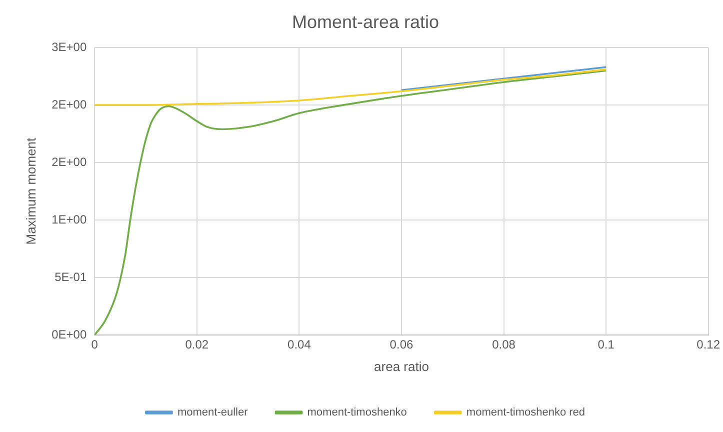  Describe the element at coordinates (526, 412) in the screenshot. I see `legend-label: moment-timoshenko red` at that location.